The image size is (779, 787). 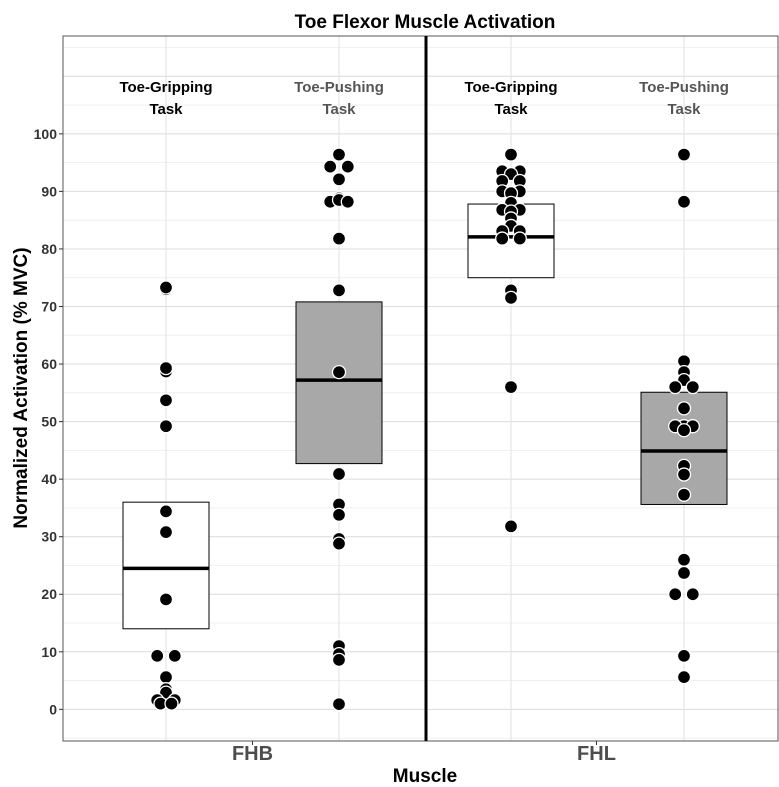 What do you see at coordinates (49, 364) in the screenshot?
I see `y-tick-label: 60` at bounding box center [49, 364].